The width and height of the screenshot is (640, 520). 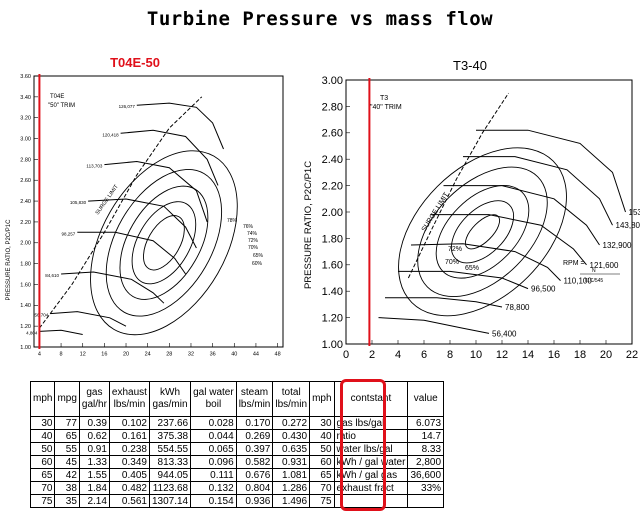 What do you see at coordinates (170, 462) in the screenshot?
I see `table-cell: 813.33` at bounding box center [170, 462].